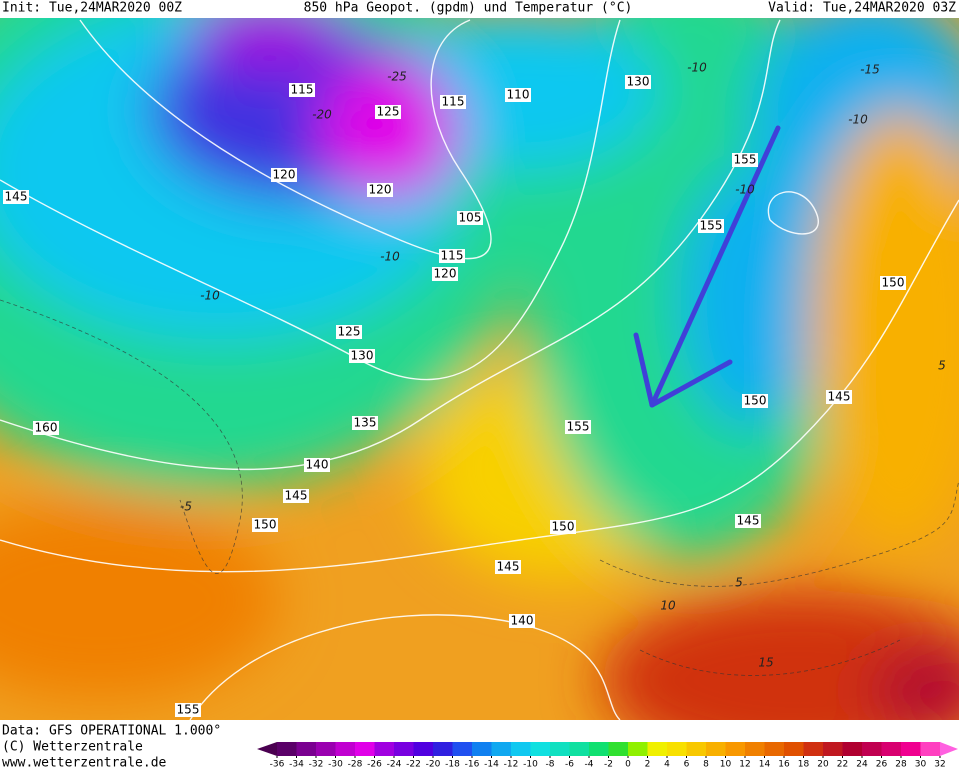  What do you see at coordinates (472, 765) in the screenshot?
I see `colorbar-tick-label: -16` at bounding box center [472, 765].